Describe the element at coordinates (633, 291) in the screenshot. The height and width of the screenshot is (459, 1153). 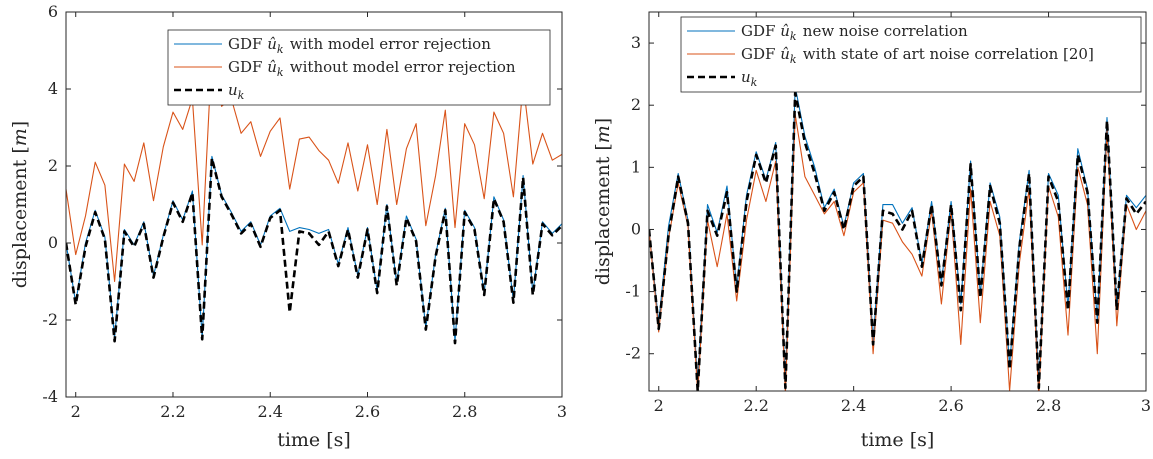
I see `y-tick-label: -1` at that location.